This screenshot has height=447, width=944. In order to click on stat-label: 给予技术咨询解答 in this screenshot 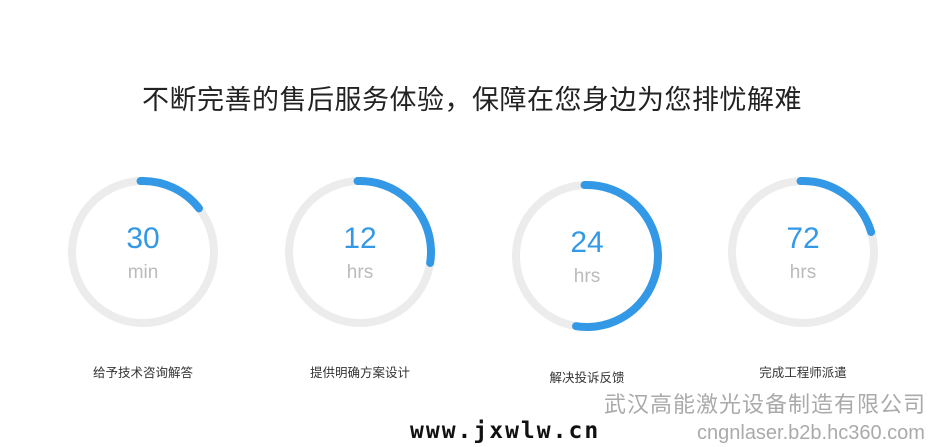, I will do `click(142, 372)`.